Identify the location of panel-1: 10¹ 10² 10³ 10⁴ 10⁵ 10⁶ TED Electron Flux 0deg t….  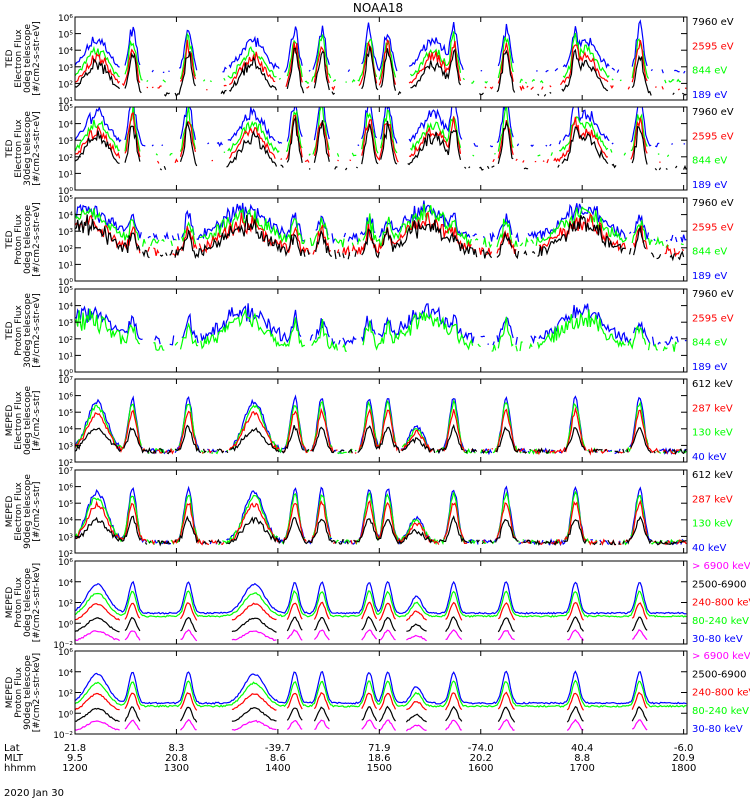
(369, 60).